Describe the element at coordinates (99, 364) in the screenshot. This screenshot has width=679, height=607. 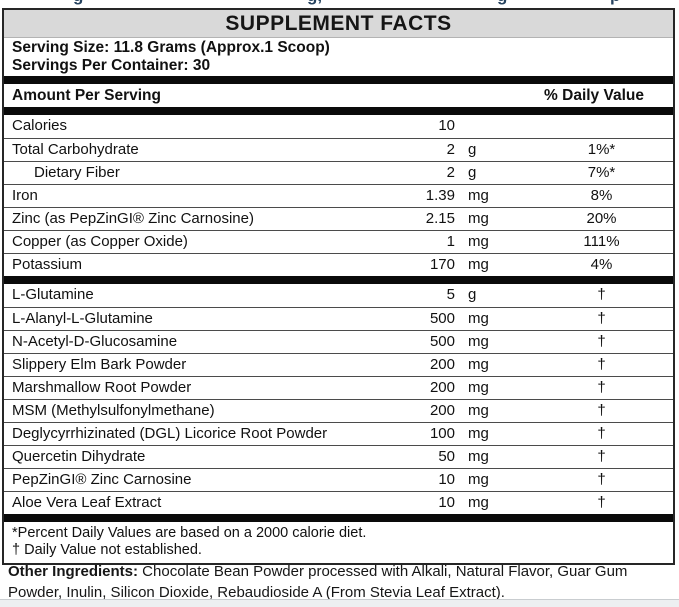
I see `nutrient-name: Slippery Elm Bark Powder` at that location.